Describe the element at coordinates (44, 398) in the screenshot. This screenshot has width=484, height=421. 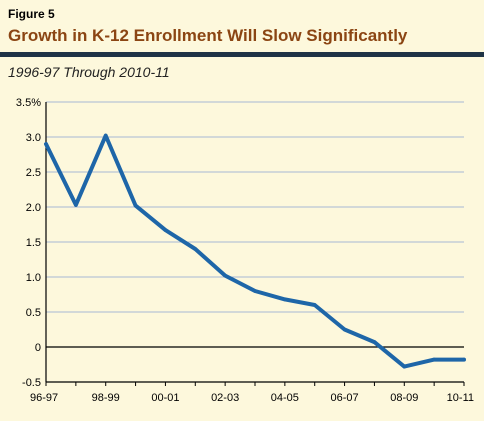
I see `x-tick-label: 96-97` at that location.